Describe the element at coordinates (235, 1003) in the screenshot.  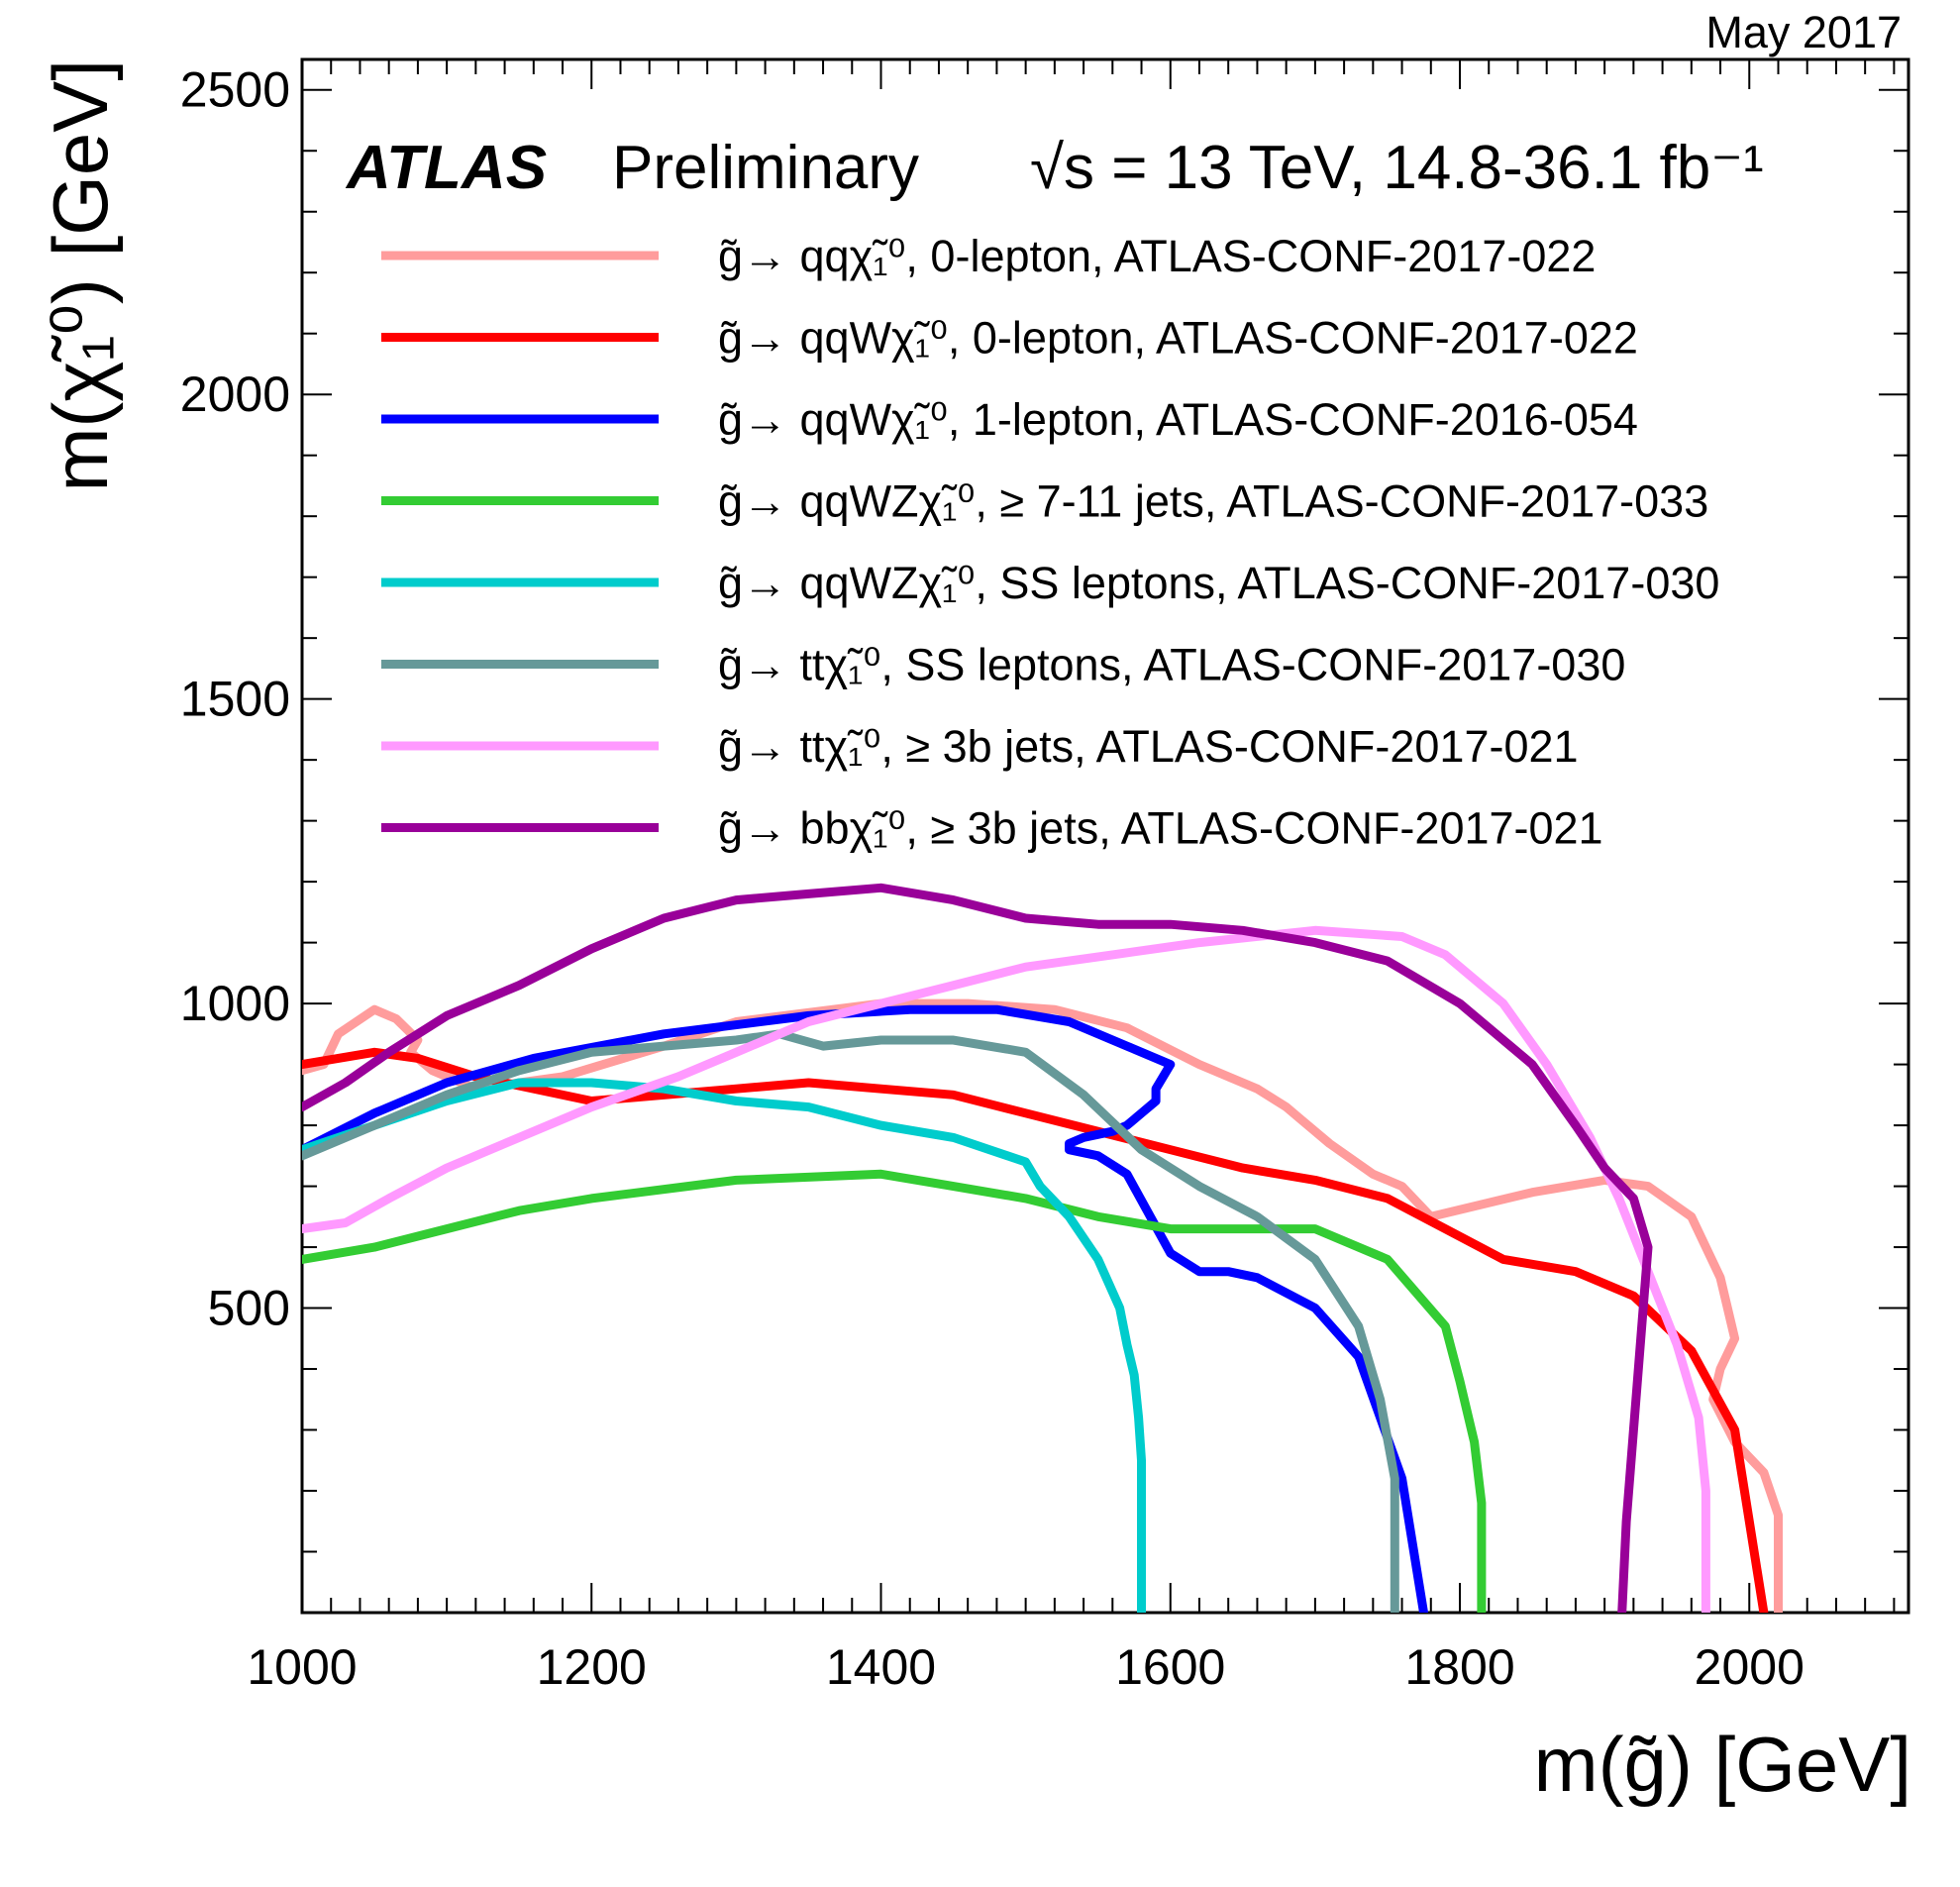
I see `y-tick-label: 1000` at that location.